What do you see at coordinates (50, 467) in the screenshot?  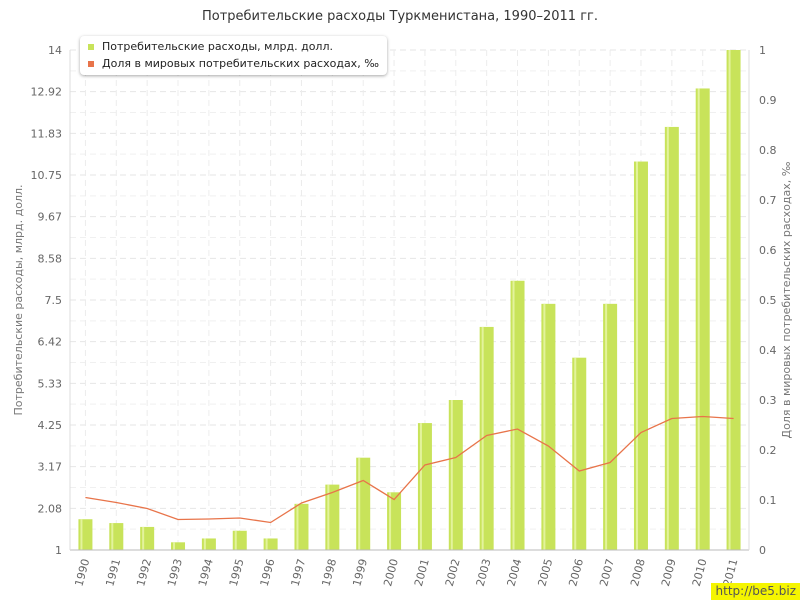 I see `y-tick-label-left: 3.17` at bounding box center [50, 467].